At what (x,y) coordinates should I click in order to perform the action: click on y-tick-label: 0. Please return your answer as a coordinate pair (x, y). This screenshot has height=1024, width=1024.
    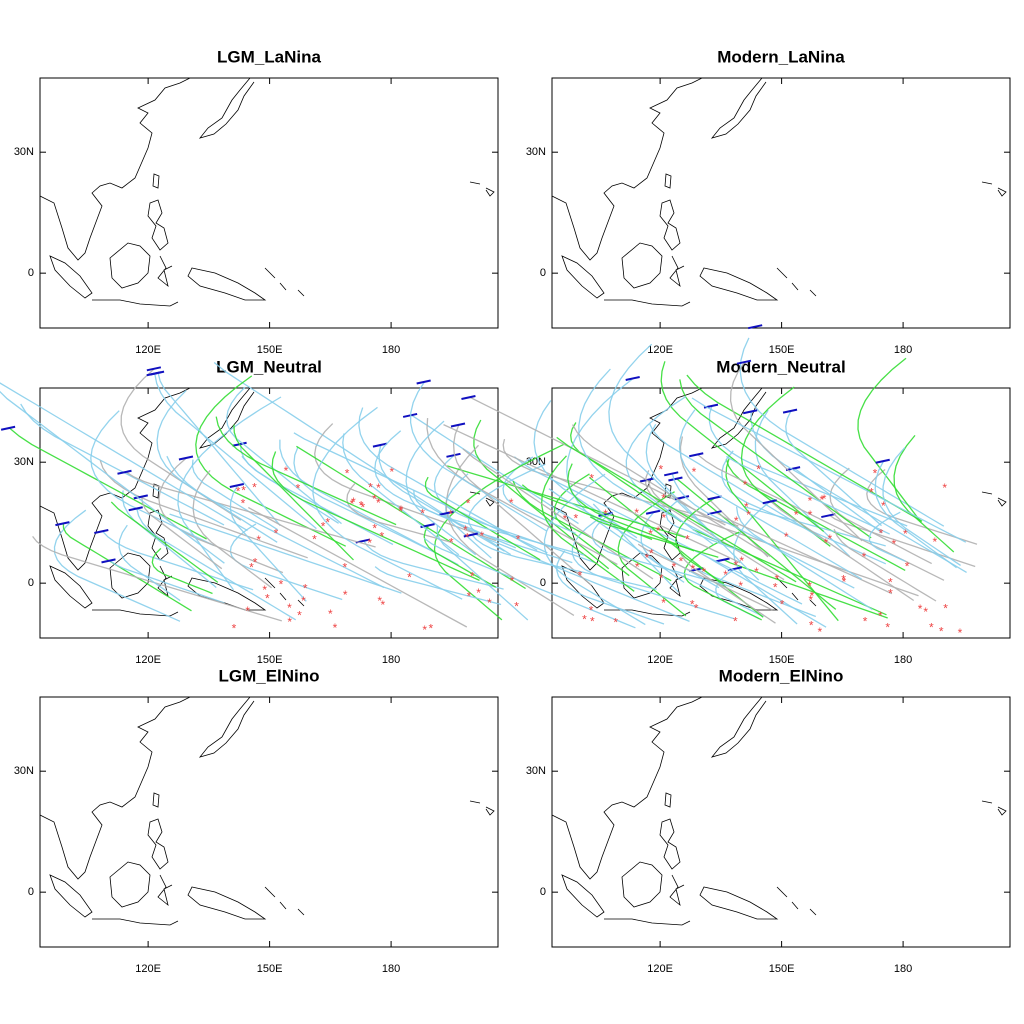
    Looking at the image, I should click on (31, 583).